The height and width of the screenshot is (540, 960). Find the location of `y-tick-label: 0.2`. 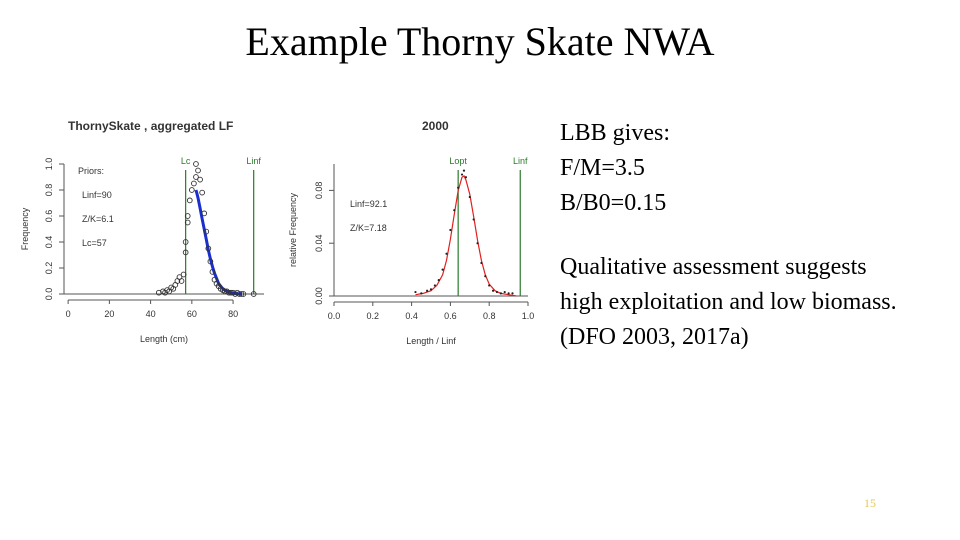

y-tick-label: 0.2 is located at coordinates (49, 268).